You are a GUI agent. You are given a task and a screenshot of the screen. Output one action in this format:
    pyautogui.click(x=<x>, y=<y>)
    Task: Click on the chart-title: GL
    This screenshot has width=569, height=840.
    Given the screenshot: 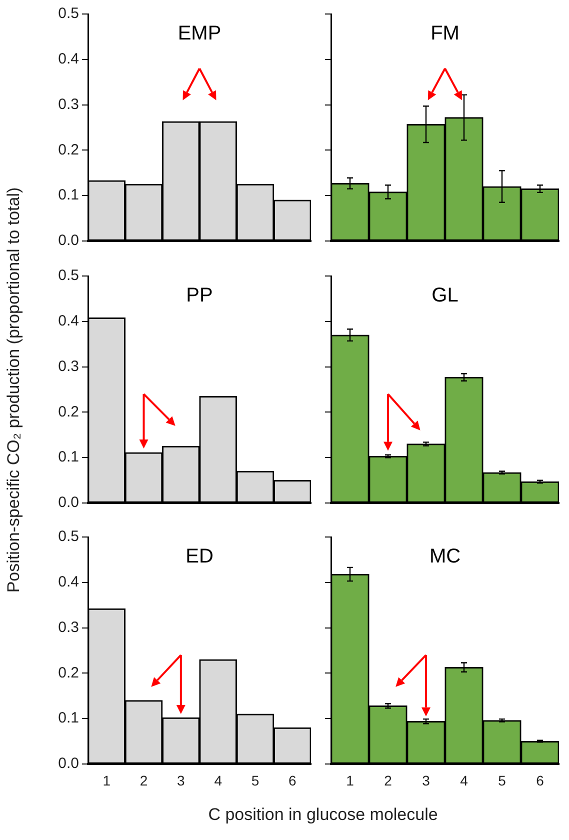 What is the action you would take?
    pyautogui.click(x=445, y=295)
    